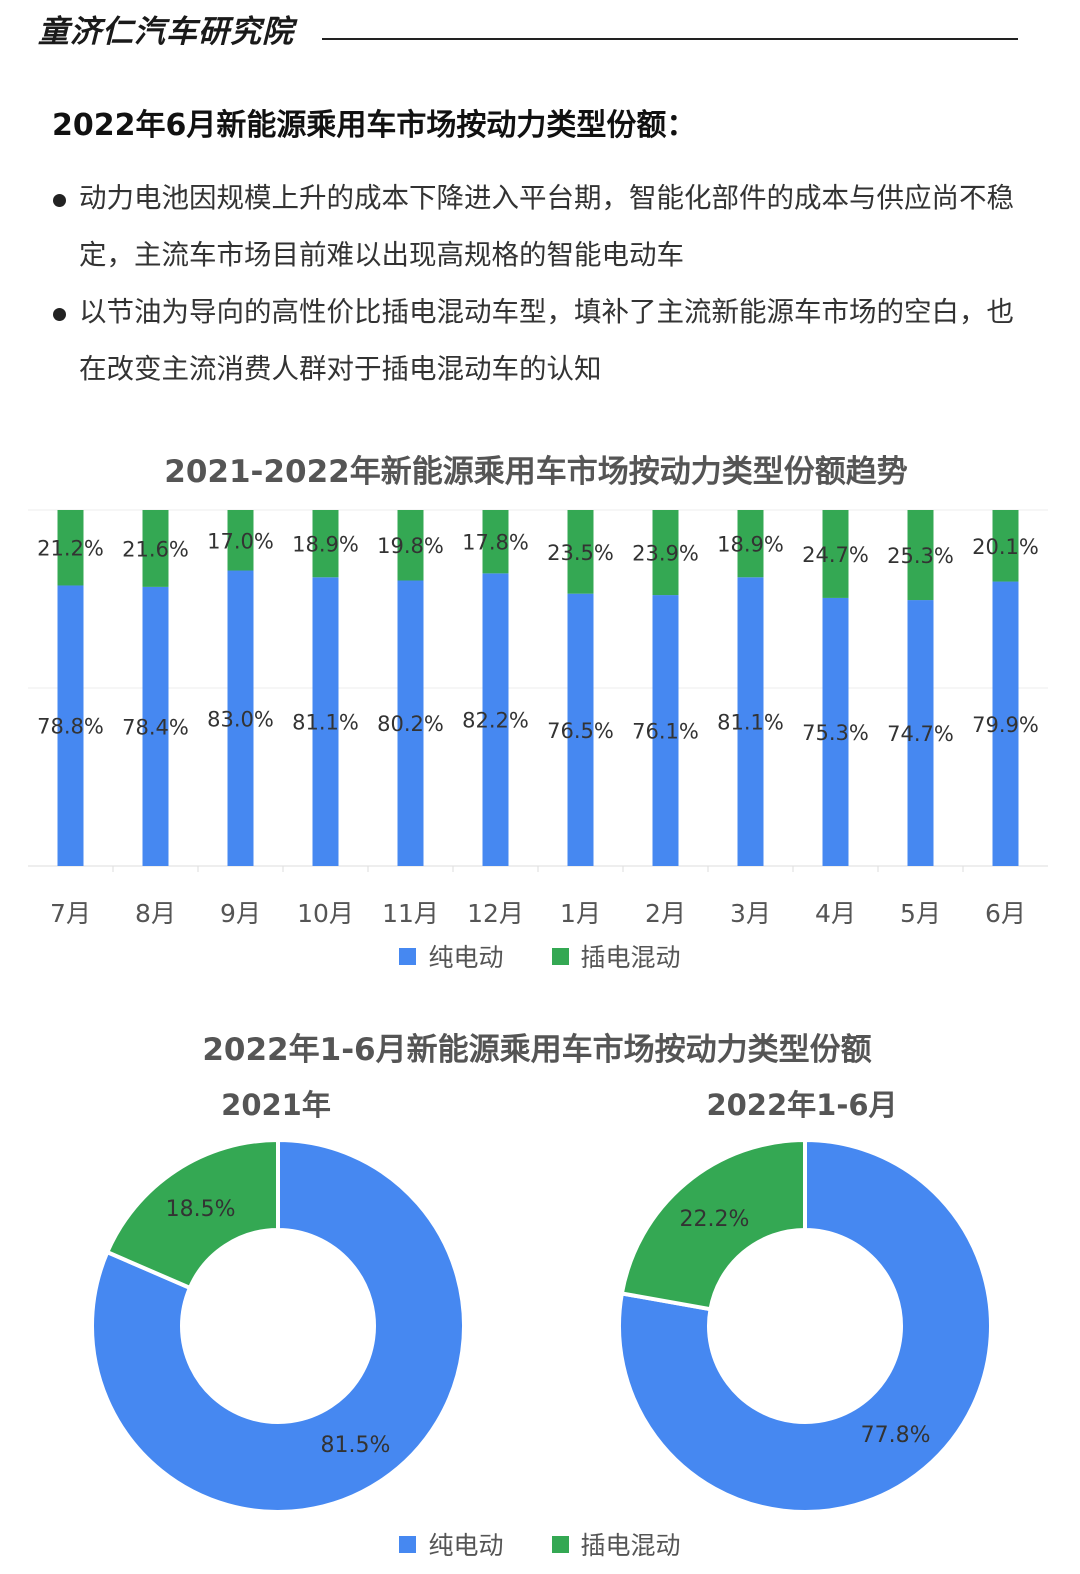  What do you see at coordinates (540, 1544) in the screenshot?
I see `donut-chart-legend: 纯电动 插电混动` at bounding box center [540, 1544].